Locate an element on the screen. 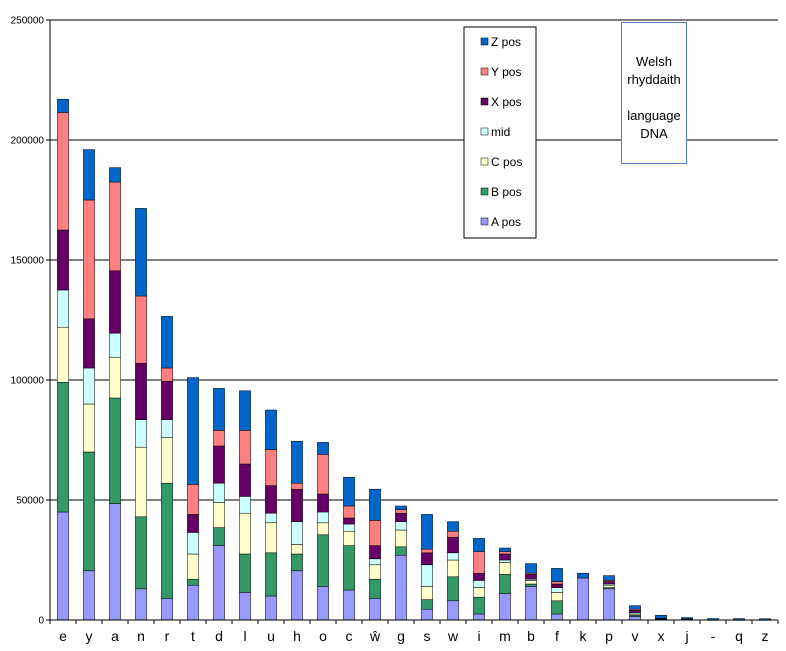 This screenshot has width=786, height=651. y-tick-label: 100000 is located at coordinates (28, 381).